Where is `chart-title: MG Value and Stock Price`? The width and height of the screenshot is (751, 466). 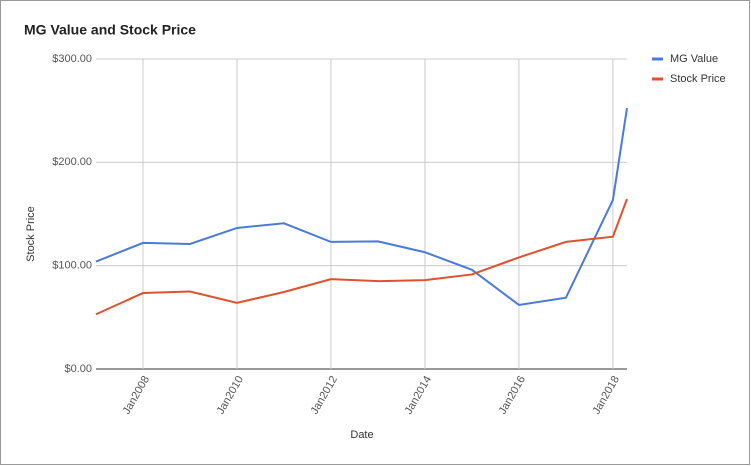 chart-title: MG Value and Stock Price is located at coordinates (110, 30).